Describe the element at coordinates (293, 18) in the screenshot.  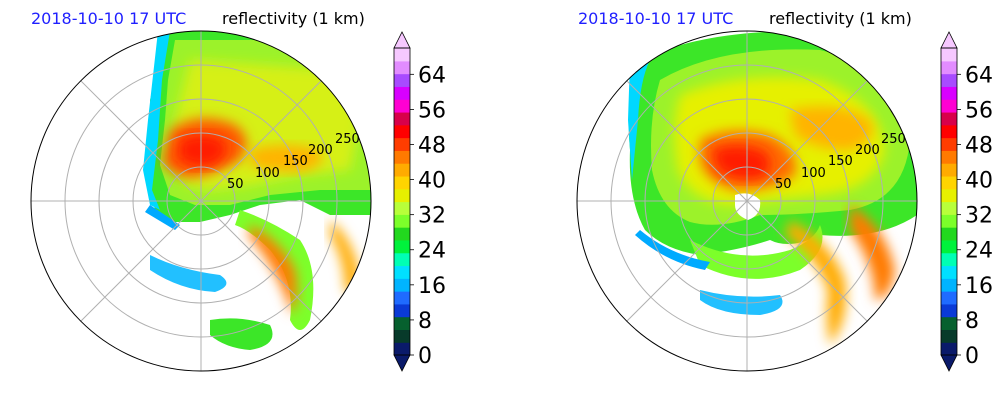
I see `panel-left-field-title: reflectivity (1 km)` at that location.